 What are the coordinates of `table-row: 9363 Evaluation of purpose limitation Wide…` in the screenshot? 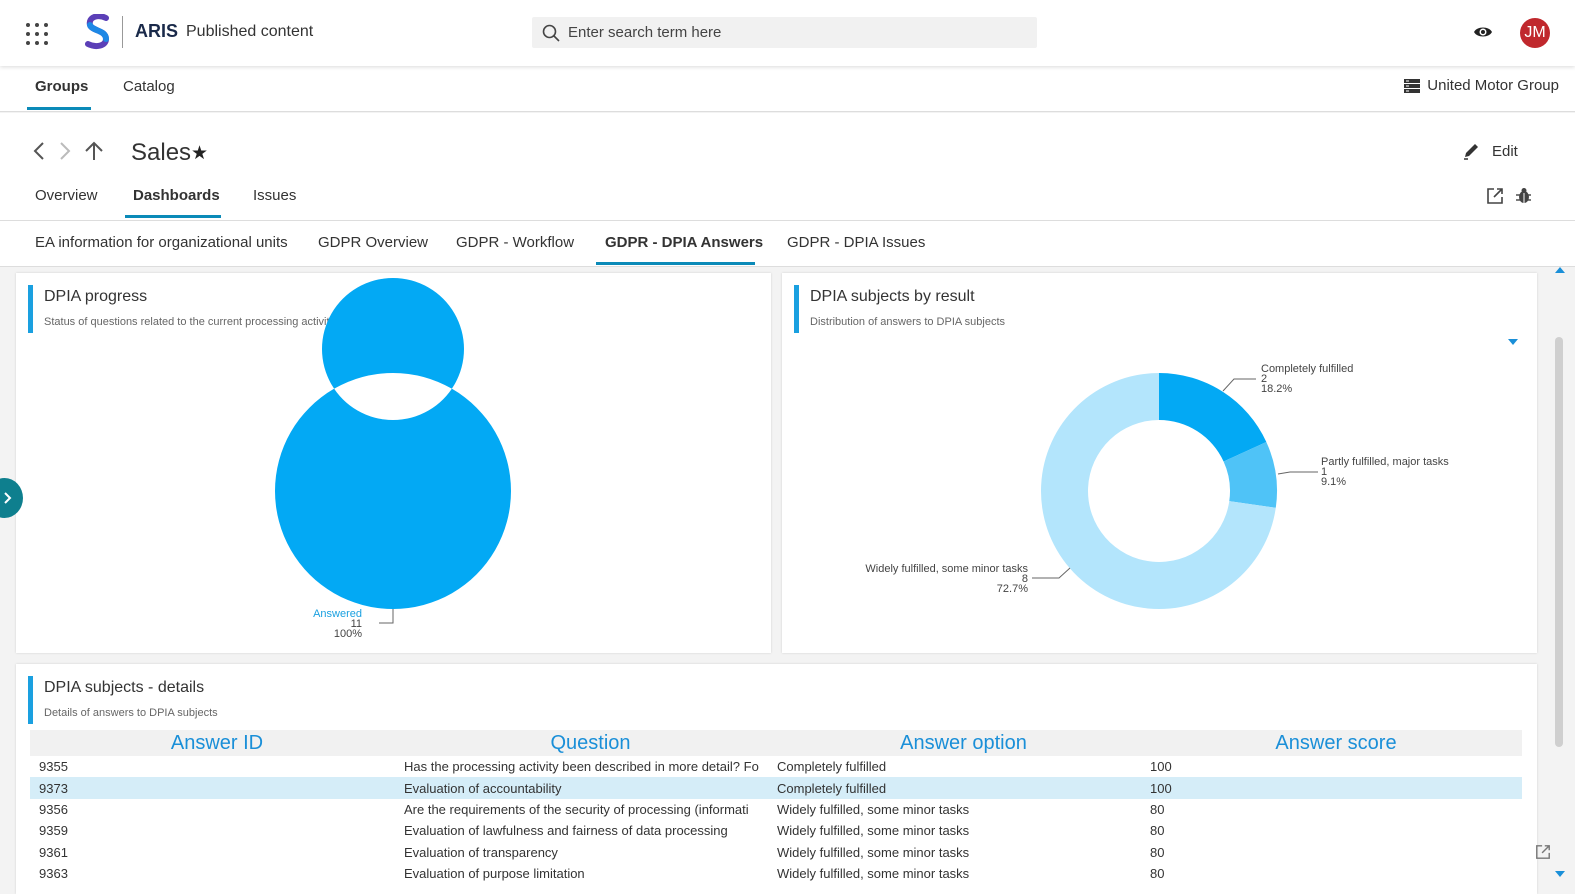 It's located at (776, 873).